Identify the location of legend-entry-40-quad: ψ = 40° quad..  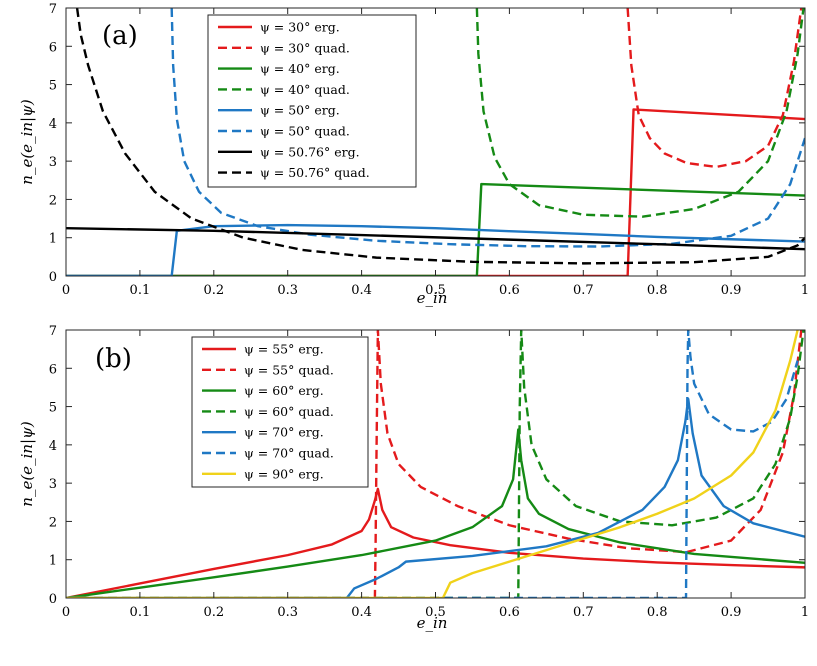
(305, 89).